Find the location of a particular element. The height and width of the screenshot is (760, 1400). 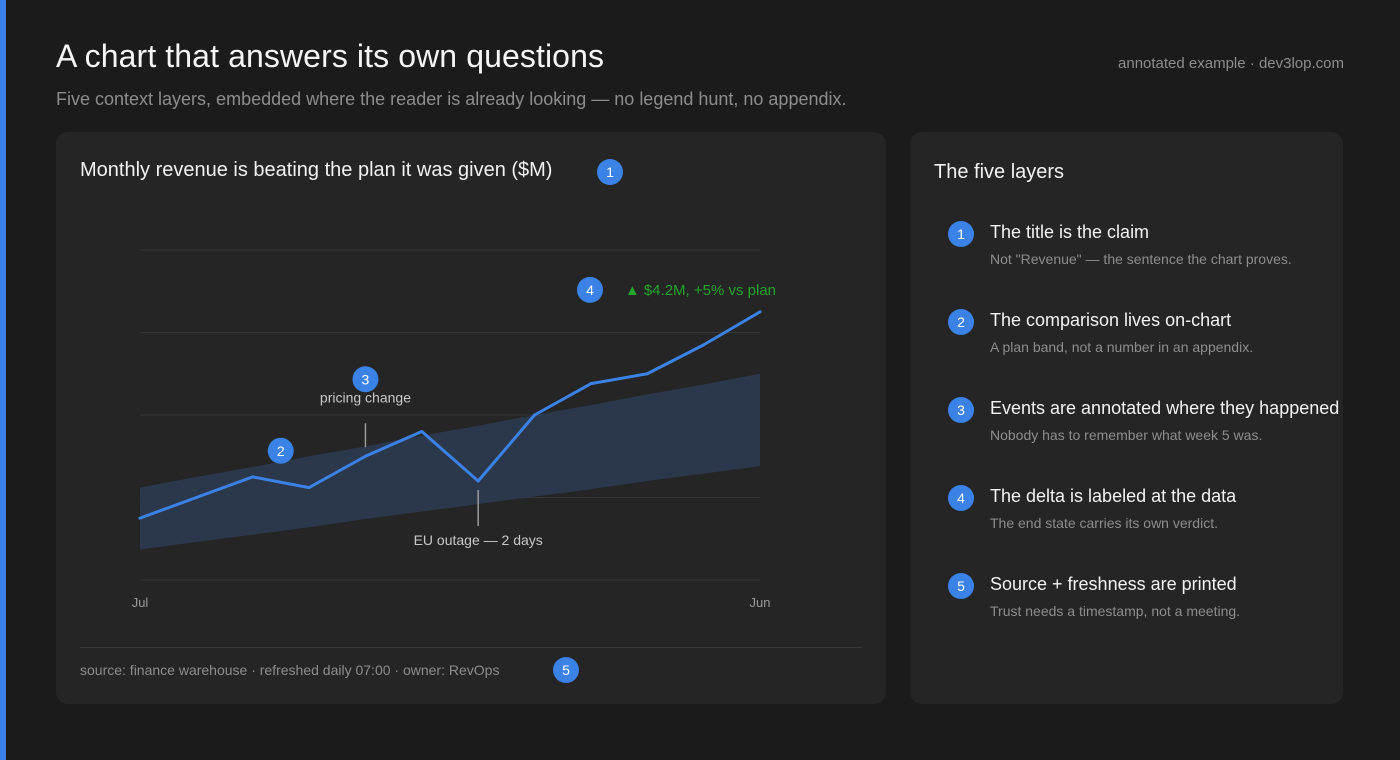

layer-badge: 1 is located at coordinates (961, 234).